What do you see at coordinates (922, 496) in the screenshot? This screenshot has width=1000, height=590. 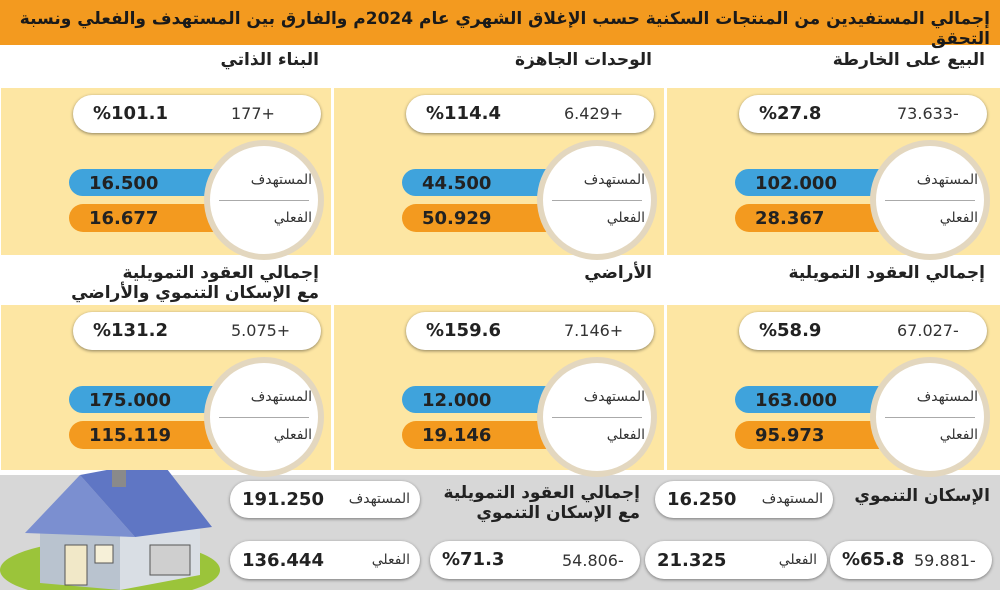 I see `bottom-title: الإسكان التنموي` at bounding box center [922, 496].